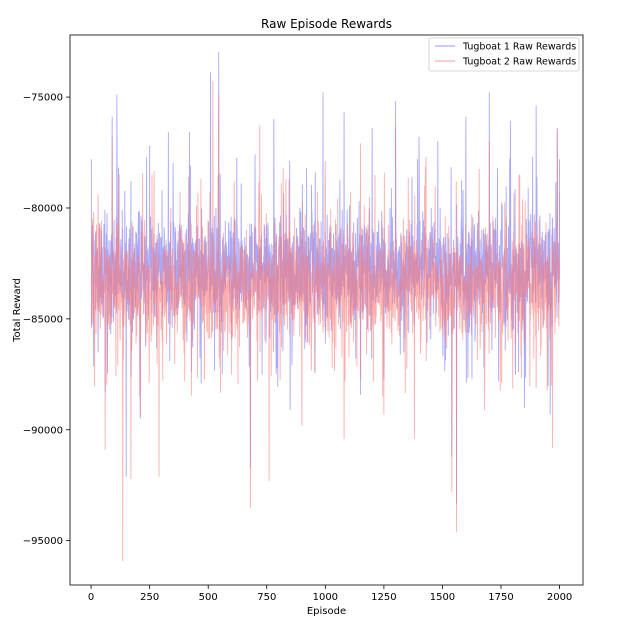 This screenshot has width=641, height=639. Describe the element at coordinates (208, 597) in the screenshot. I see `x-tick-label: 500` at that location.